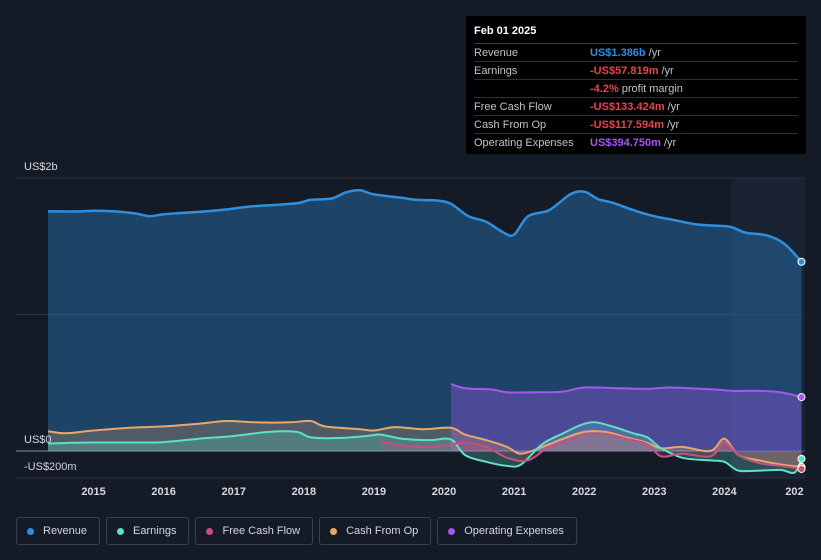 This screenshot has width=821, height=560. Describe the element at coordinates (768, 328) in the screenshot. I see `forecast-region` at that location.